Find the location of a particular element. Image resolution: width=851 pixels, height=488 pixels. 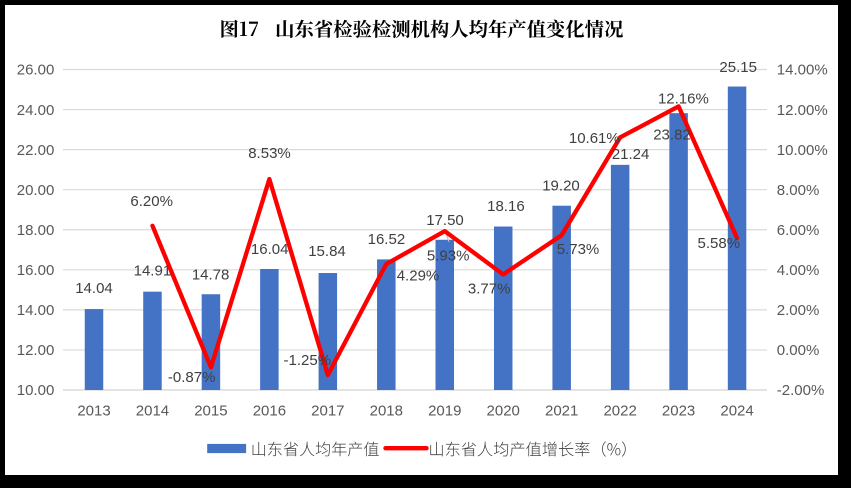

svg-text: 10.00% is located at coordinates (802, 150).